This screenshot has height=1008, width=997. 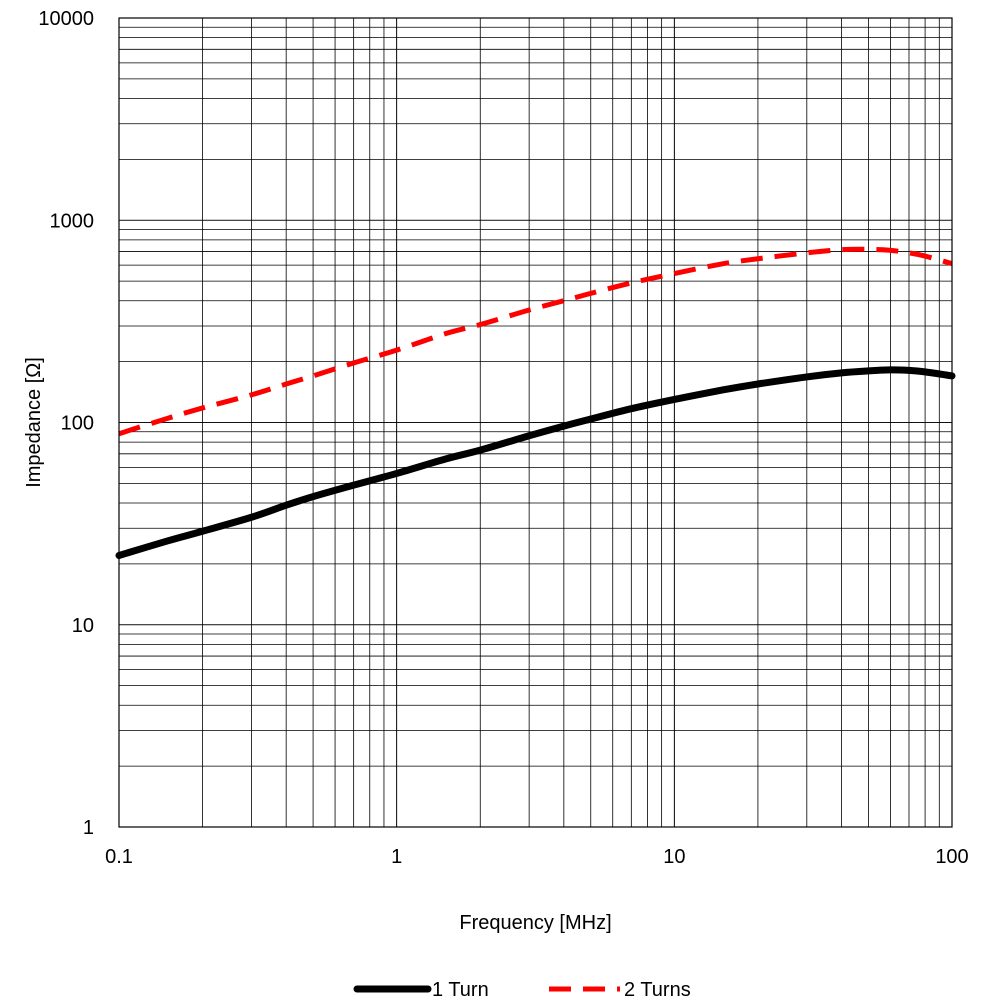 I want to click on legend-label-2-turns: 2 Turns, so click(x=657, y=990).